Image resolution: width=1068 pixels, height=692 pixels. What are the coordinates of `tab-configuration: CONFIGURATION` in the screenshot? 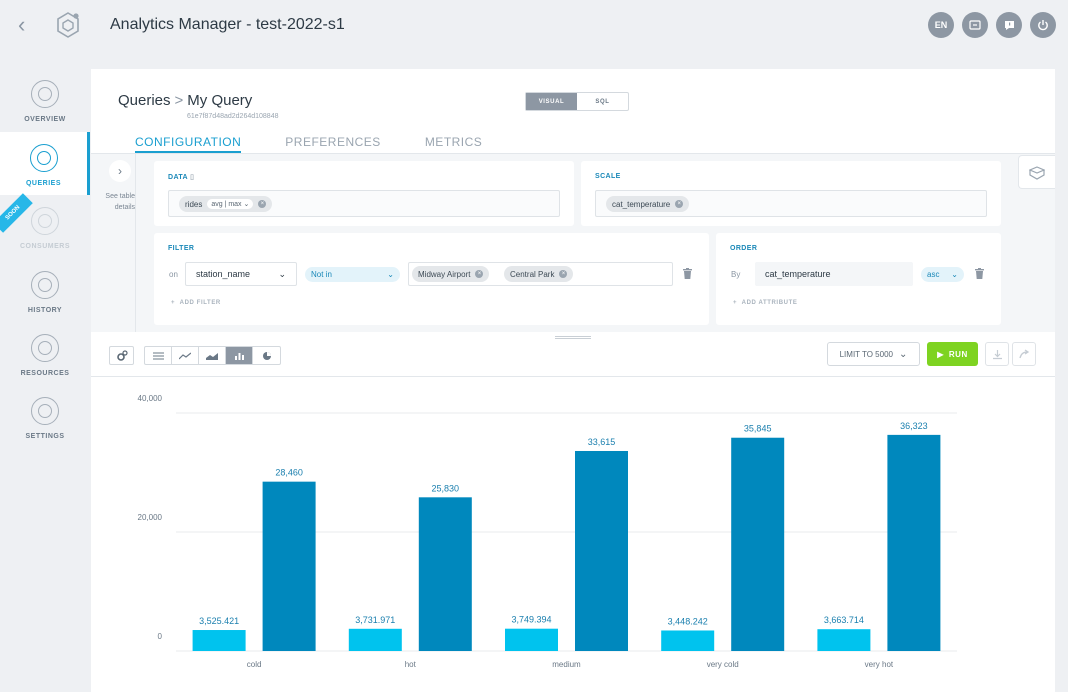 It's located at (188, 144).